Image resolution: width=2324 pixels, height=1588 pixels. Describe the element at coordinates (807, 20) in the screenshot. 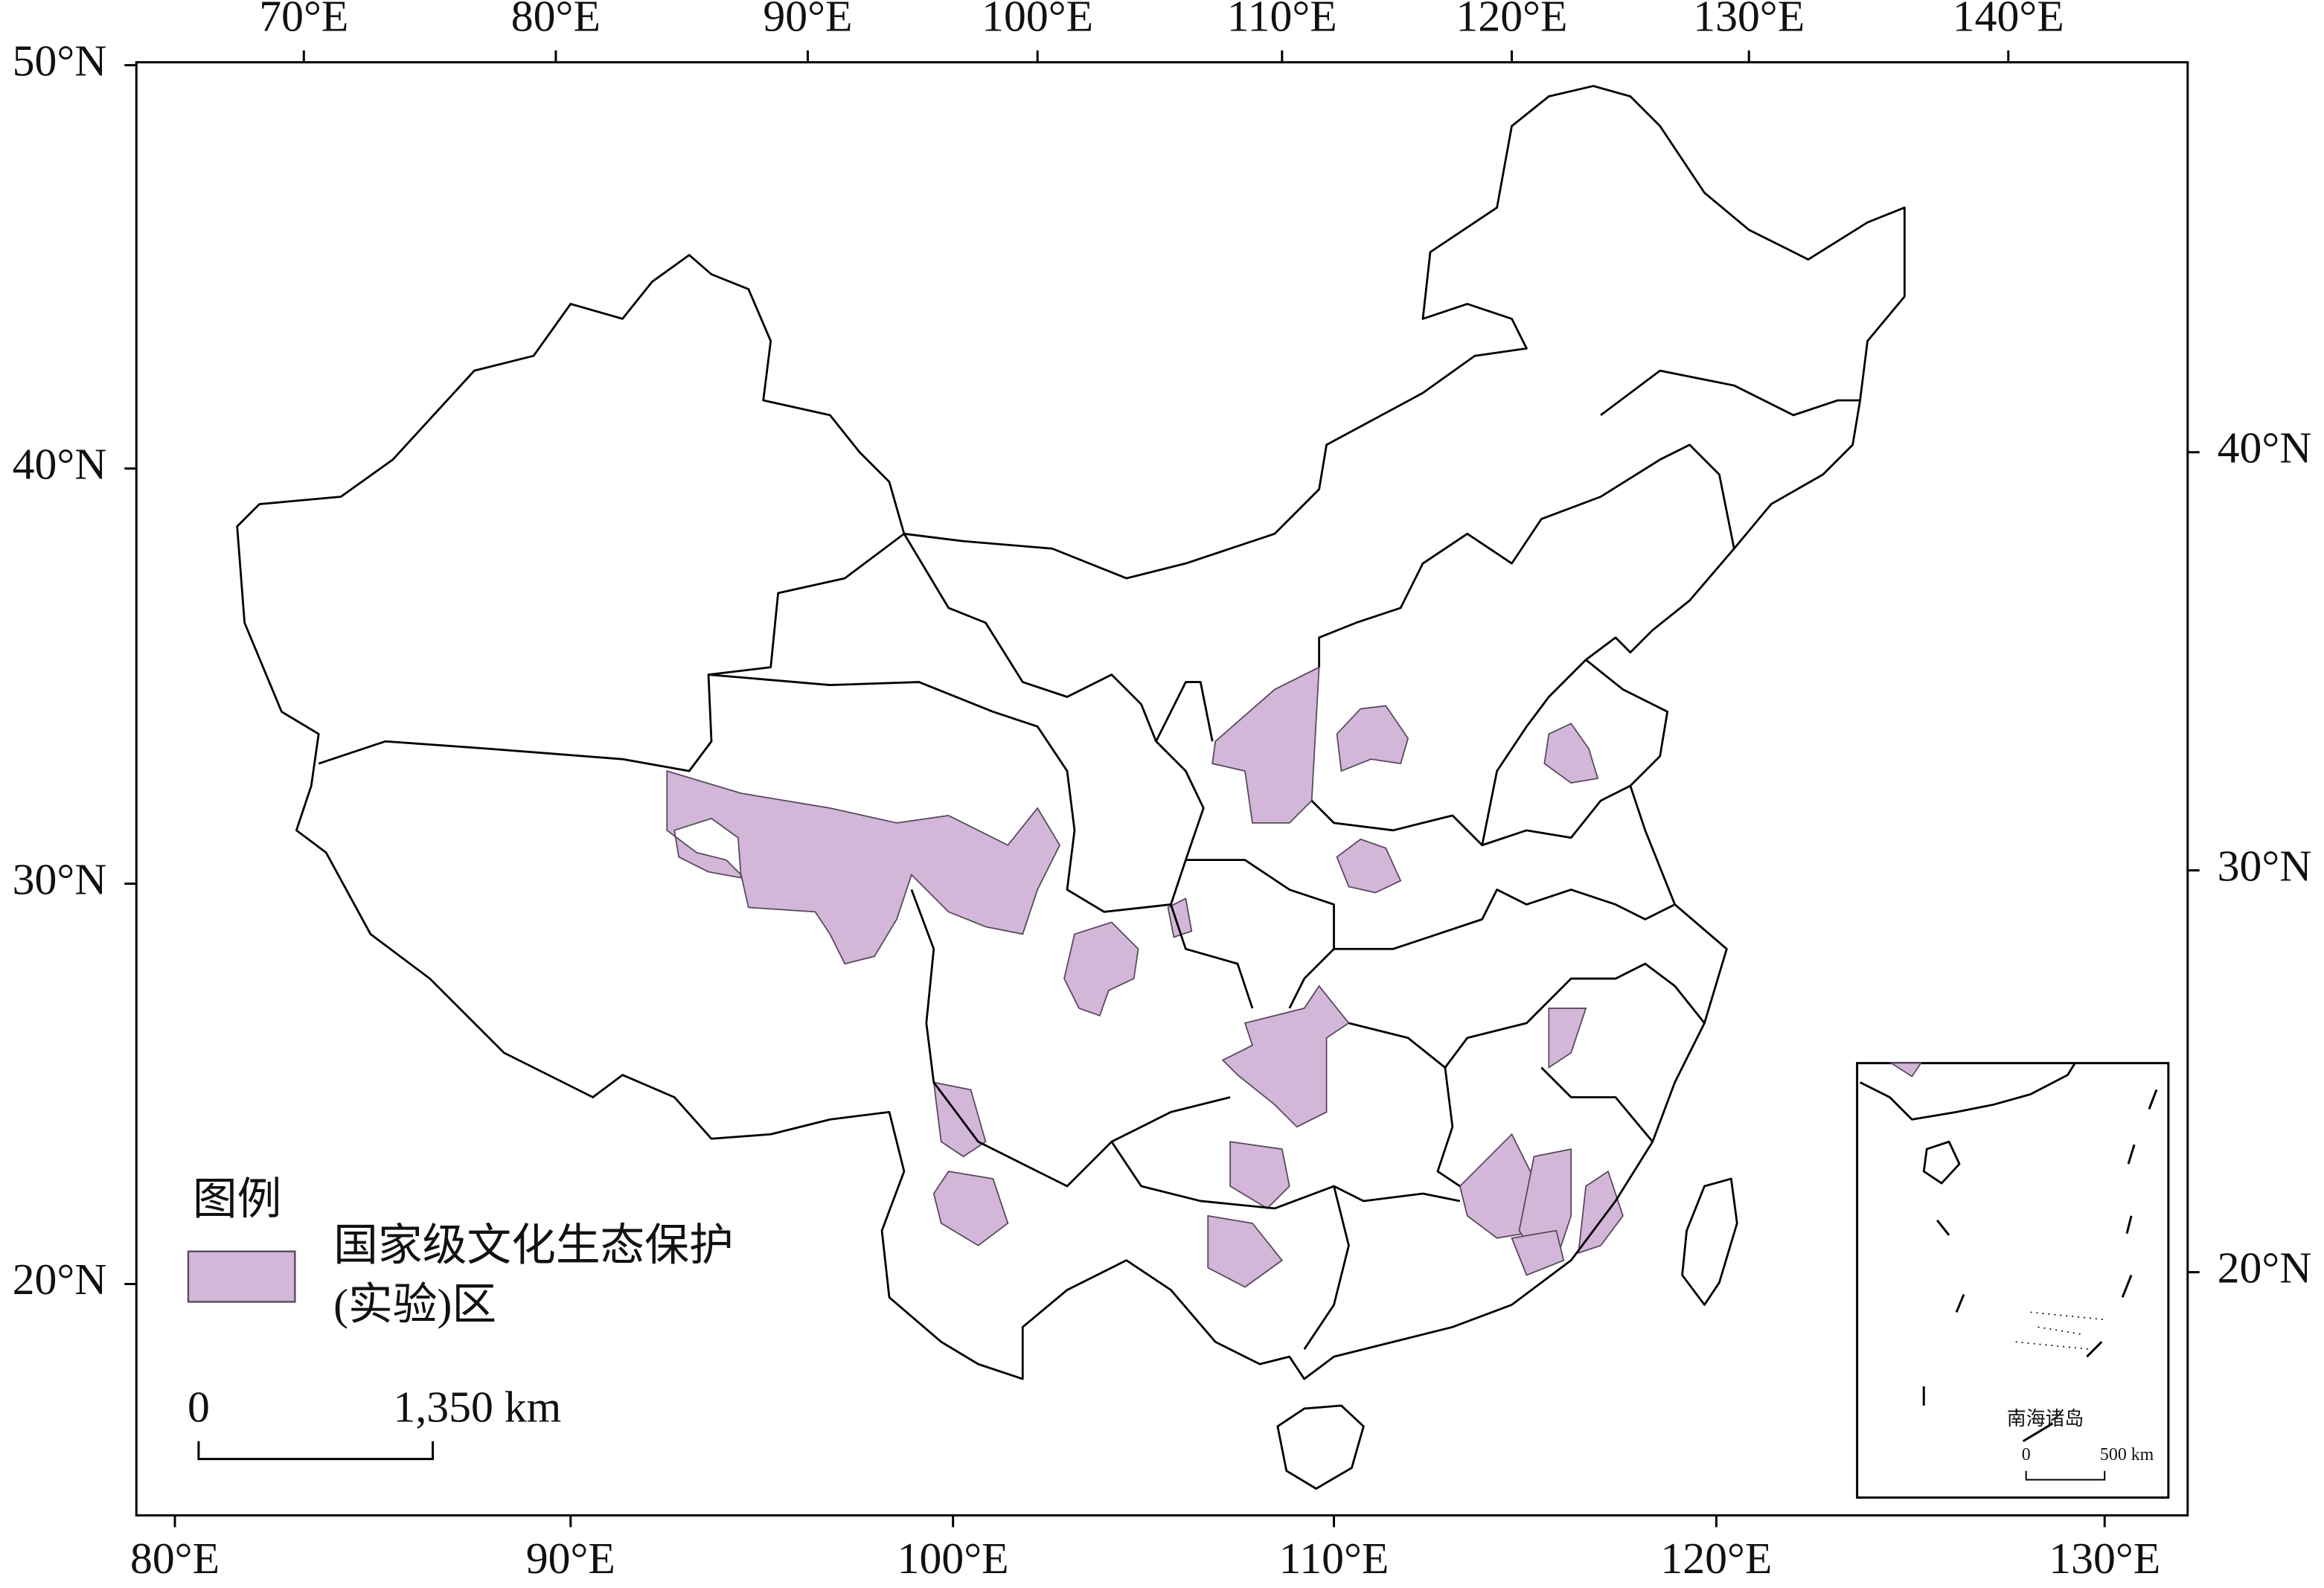

I see `top-axis-label: 90°E` at that location.